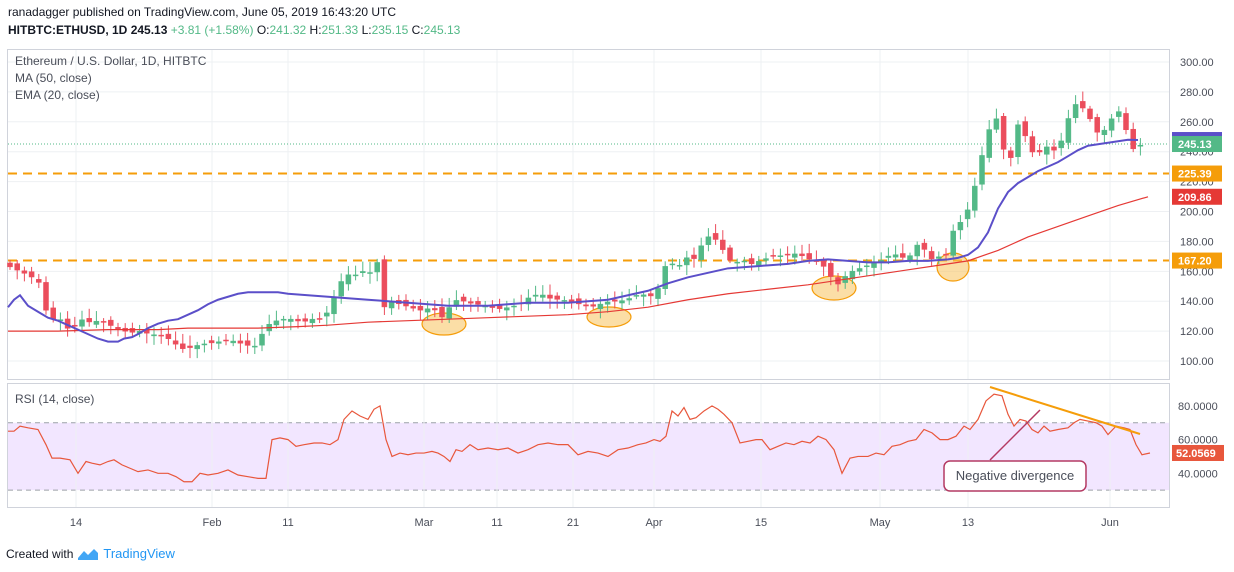 This screenshot has height=572, width=1234. What do you see at coordinates (1198, 440) in the screenshot?
I see `rsi-axis: 40.0000 60.0000 80.0000 52.0569` at bounding box center [1198, 440].